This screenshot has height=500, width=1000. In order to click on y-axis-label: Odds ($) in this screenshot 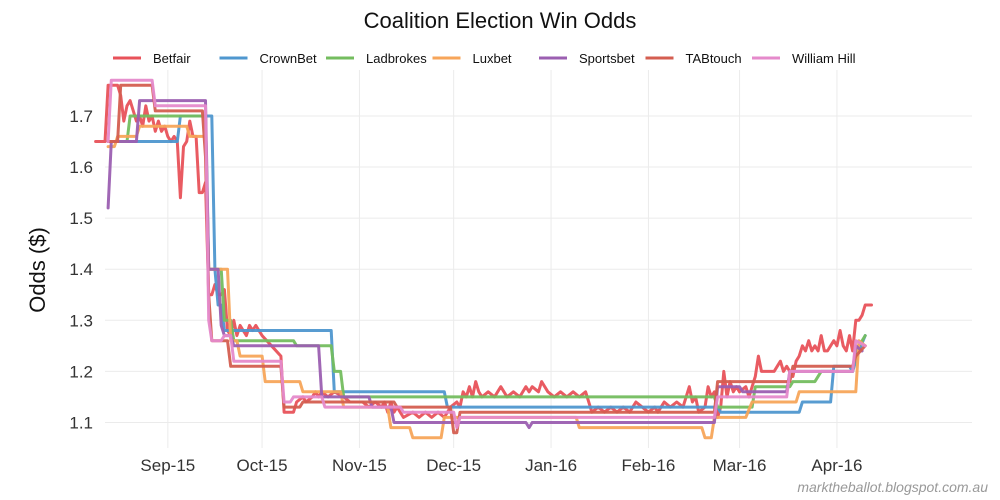, I will do `click(37, 270)`.